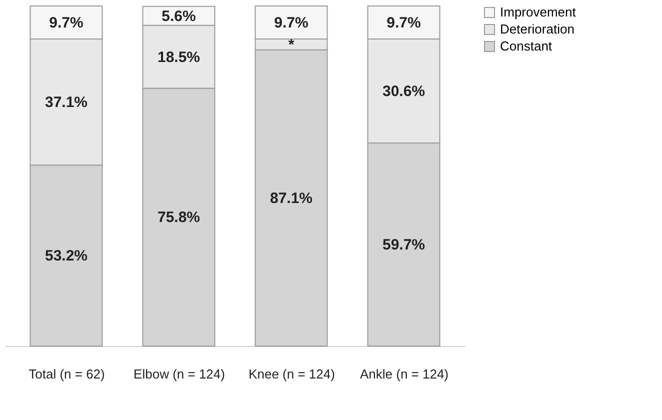 This screenshot has height=420, width=662. What do you see at coordinates (66, 374) in the screenshot?
I see `x-tick-label: Total (n = 62)` at bounding box center [66, 374].